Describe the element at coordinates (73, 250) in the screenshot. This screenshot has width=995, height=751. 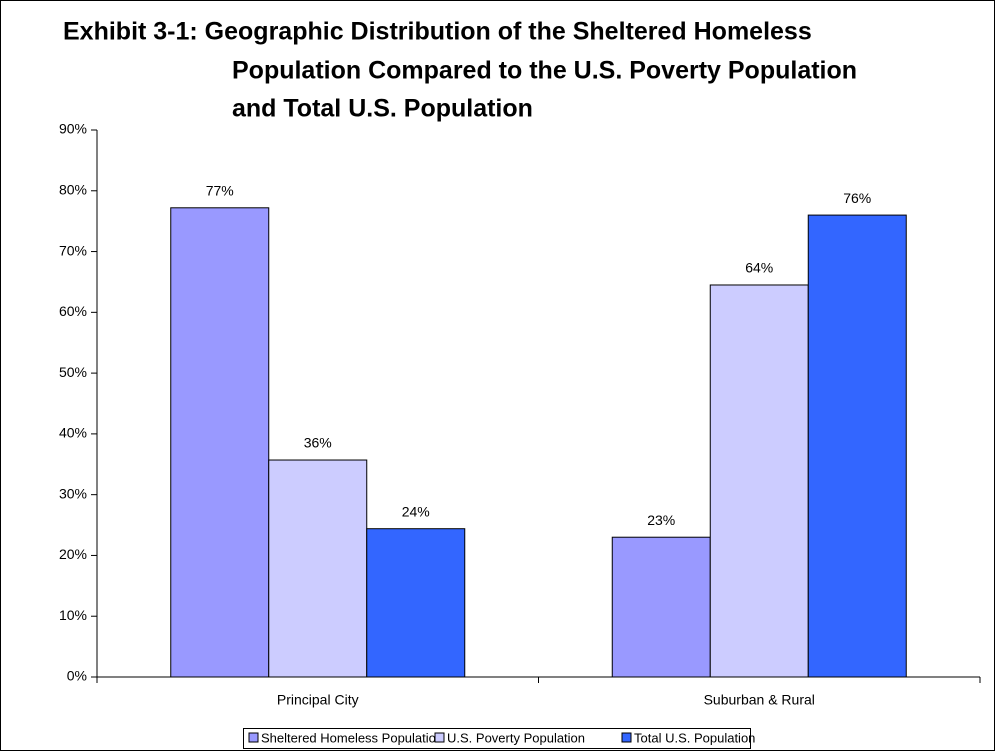
I see `y-tick-label: 70%` at that location.